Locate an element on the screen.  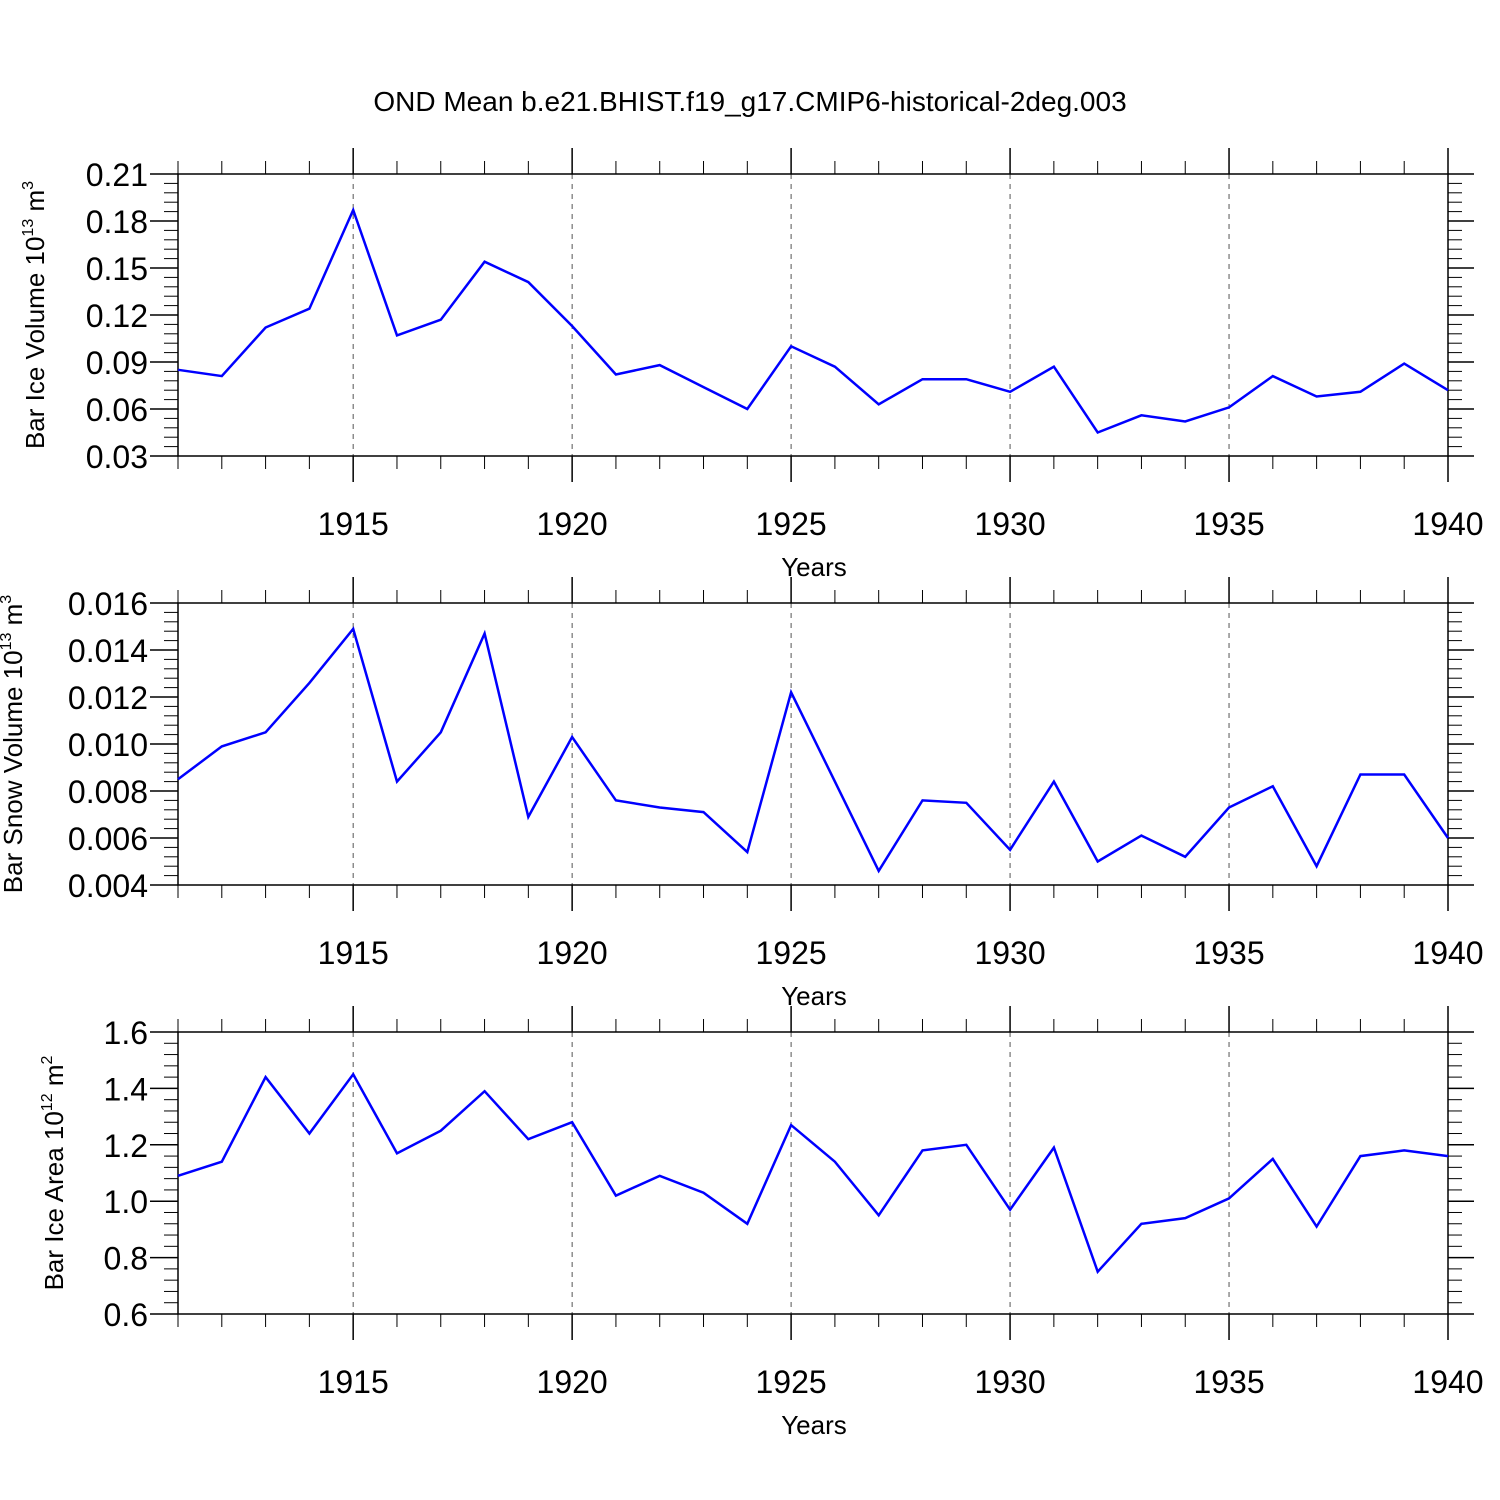
x-tick-label: 1925 is located at coordinates (791, 1382).